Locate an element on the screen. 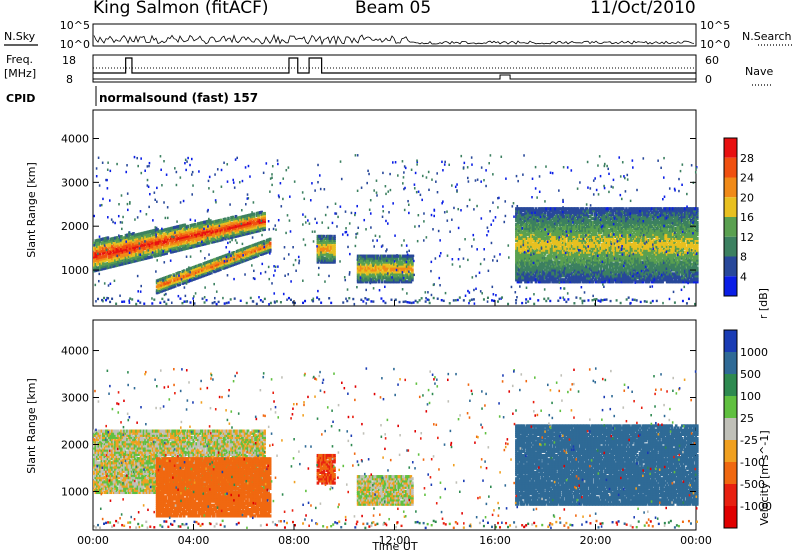 Image resolution: width=800 pixels, height=558 pixels. freq-tick-bottom: 8 is located at coordinates (69, 79).